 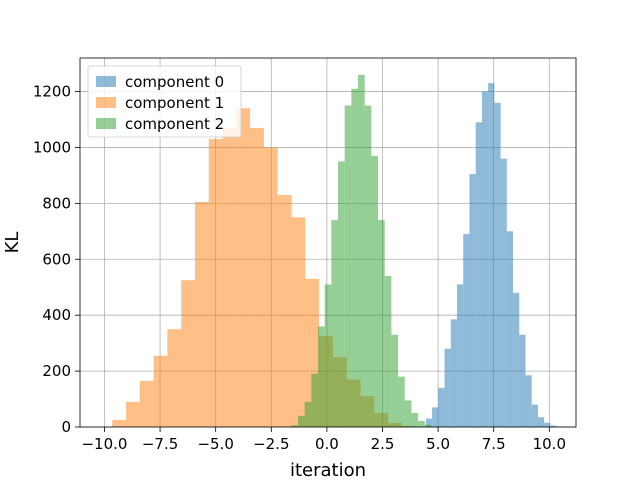 What do you see at coordinates (56, 371) in the screenshot?
I see `y-tick-label: 200` at bounding box center [56, 371].